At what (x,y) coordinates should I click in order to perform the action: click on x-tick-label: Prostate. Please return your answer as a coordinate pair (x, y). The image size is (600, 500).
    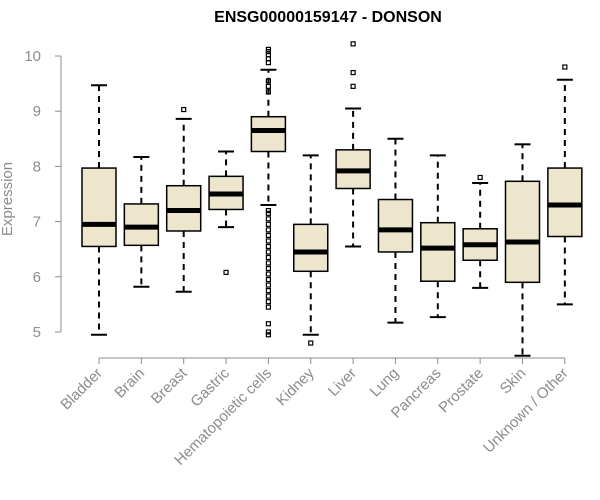
    Looking at the image, I should click on (461, 391).